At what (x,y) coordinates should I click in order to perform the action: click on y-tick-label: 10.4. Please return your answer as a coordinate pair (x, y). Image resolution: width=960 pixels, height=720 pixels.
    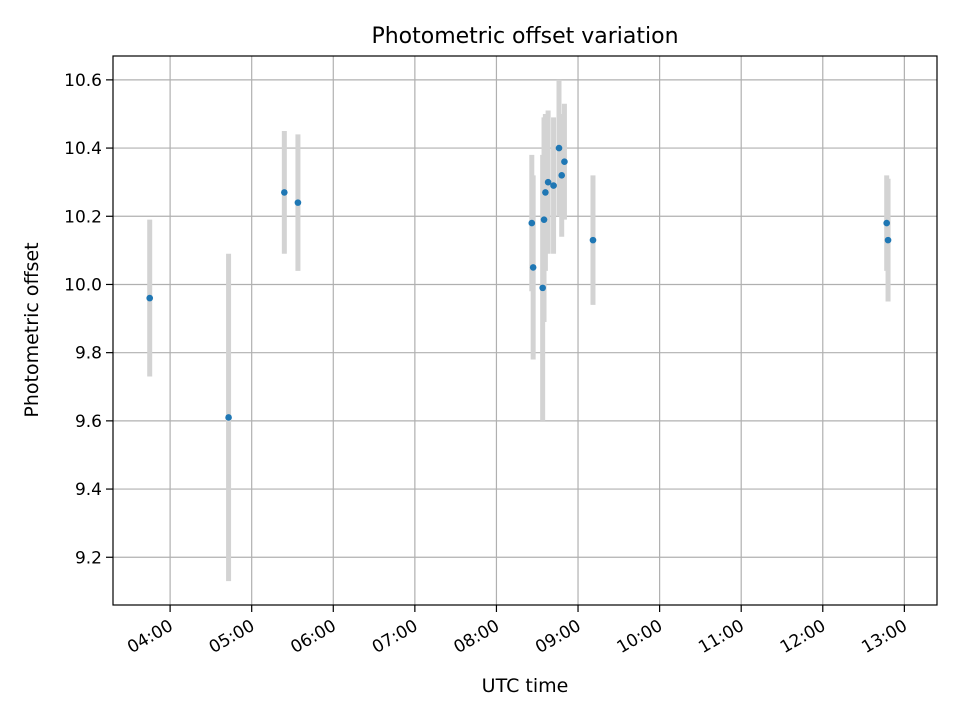
    Looking at the image, I should click on (83, 149).